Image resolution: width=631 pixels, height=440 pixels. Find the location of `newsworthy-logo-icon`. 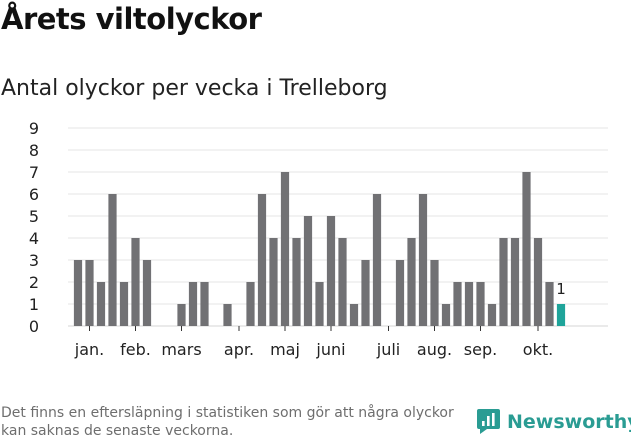

newsworthy-logo-icon is located at coordinates (488, 421).